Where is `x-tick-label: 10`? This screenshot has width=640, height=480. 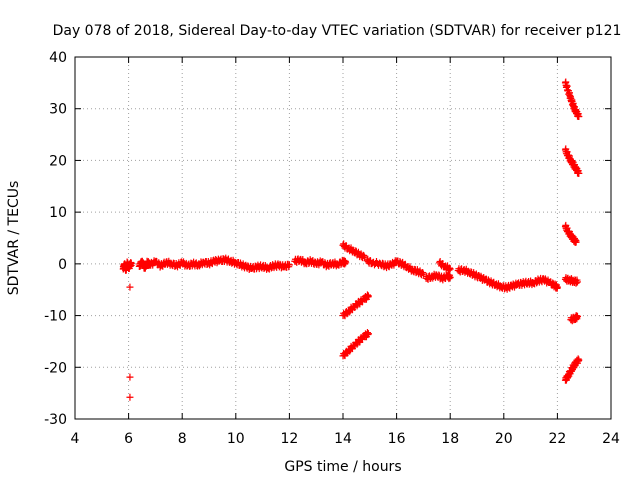 x-tick-label: 10 is located at coordinates (236, 439).